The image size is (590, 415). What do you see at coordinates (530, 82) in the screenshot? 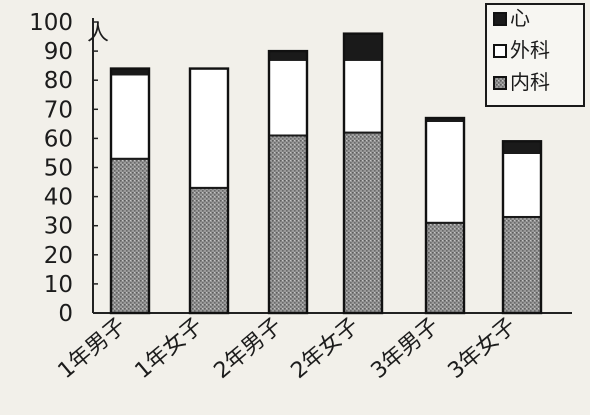
I see `legend-label-2: 内科` at bounding box center [530, 82].